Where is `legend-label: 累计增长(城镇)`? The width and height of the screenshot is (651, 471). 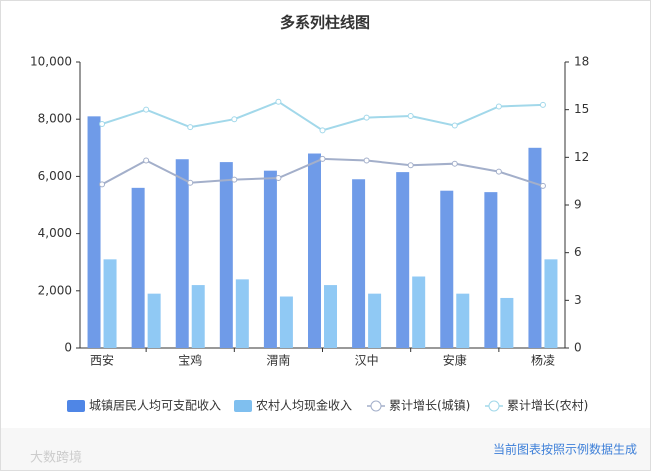 legend-label: 累计增长(城镇) is located at coordinates (429, 406).